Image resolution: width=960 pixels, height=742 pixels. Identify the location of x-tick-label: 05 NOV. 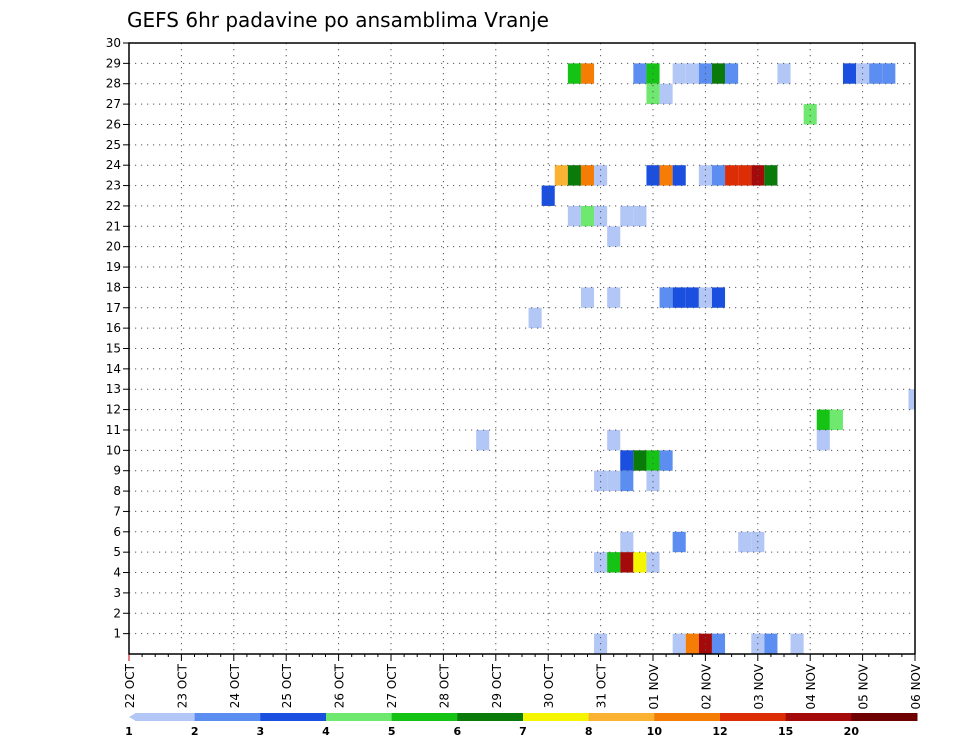
(864, 686).